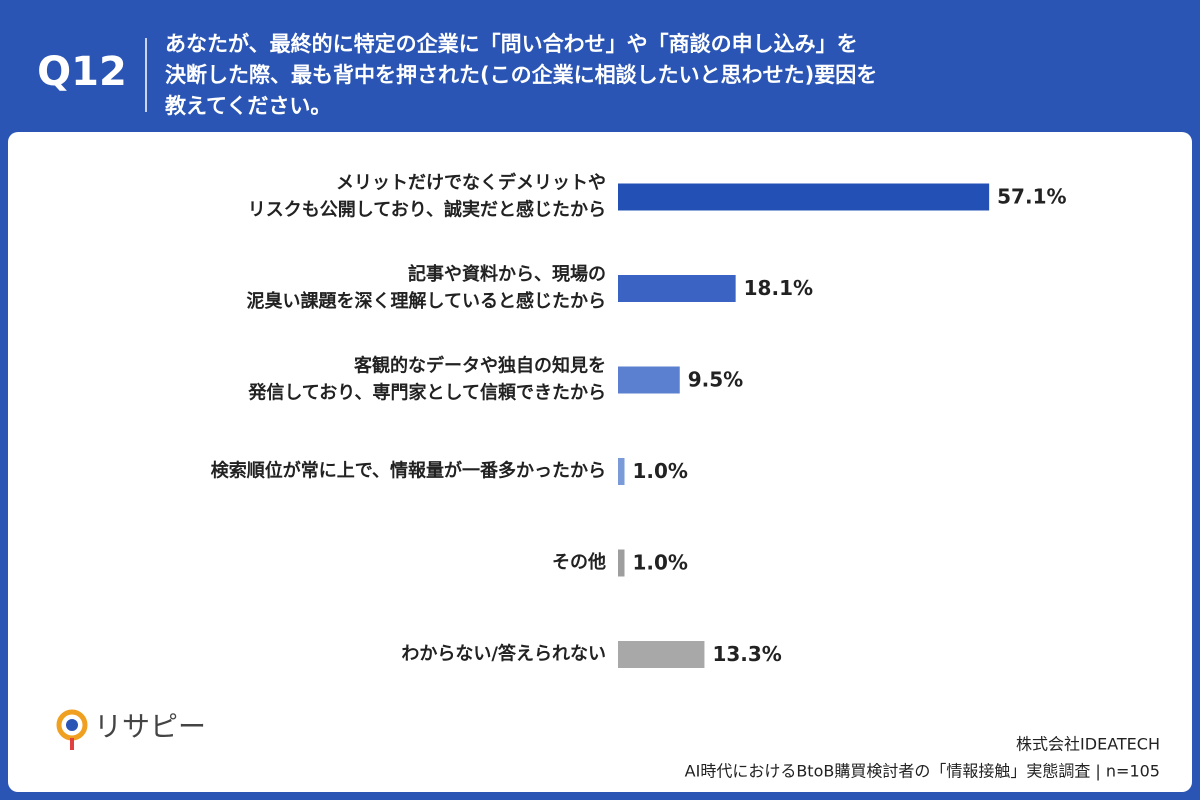 This screenshot has width=1200, height=800. Describe the element at coordinates (922, 771) in the screenshot. I see `source: AI時代におけるBtoB購買検討者の「情報接触」実態調査 | n=105` at that location.